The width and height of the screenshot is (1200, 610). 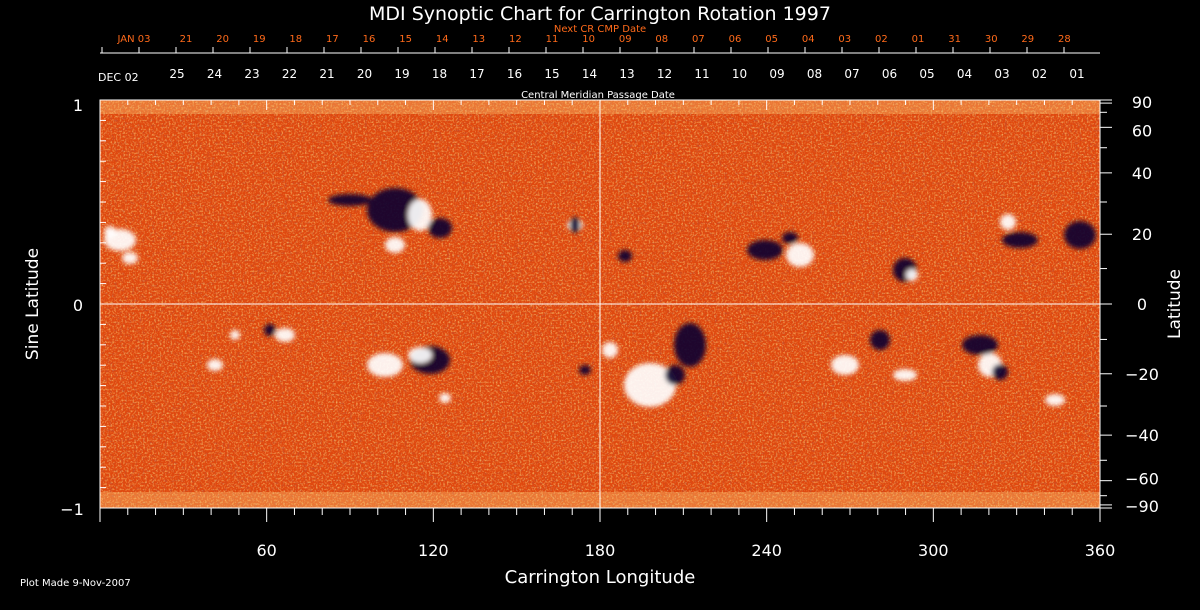 What do you see at coordinates (405, 39) in the screenshot?
I see `next-cr-date: 15` at bounding box center [405, 39].